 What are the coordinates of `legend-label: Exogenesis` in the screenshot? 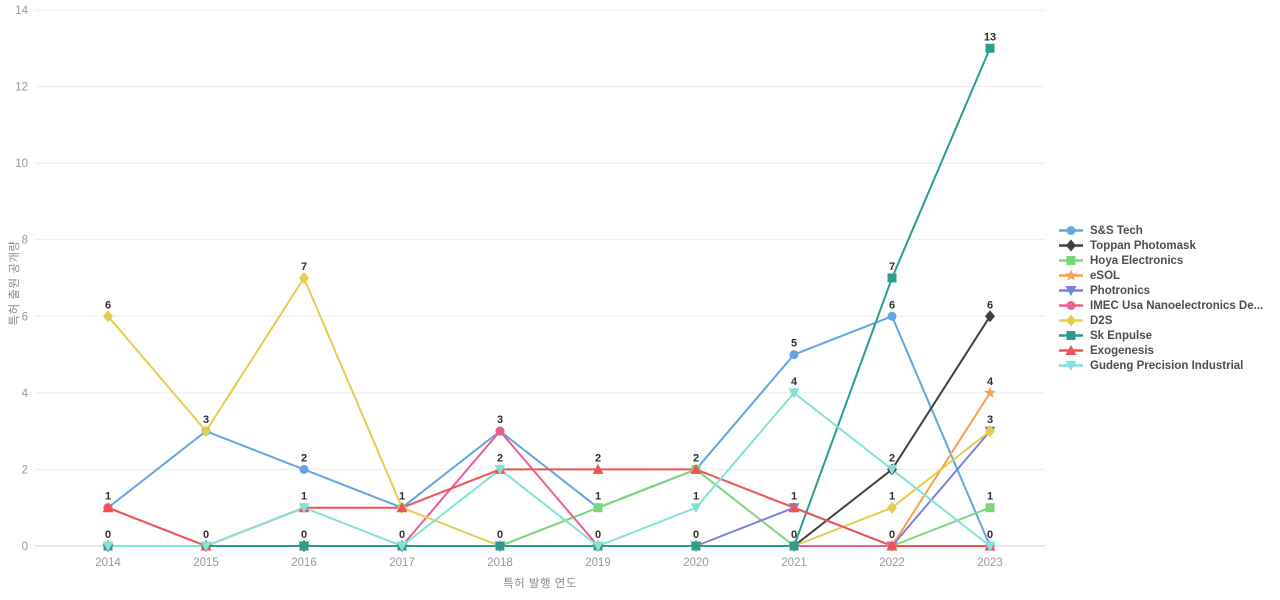 It's located at (1122, 350).